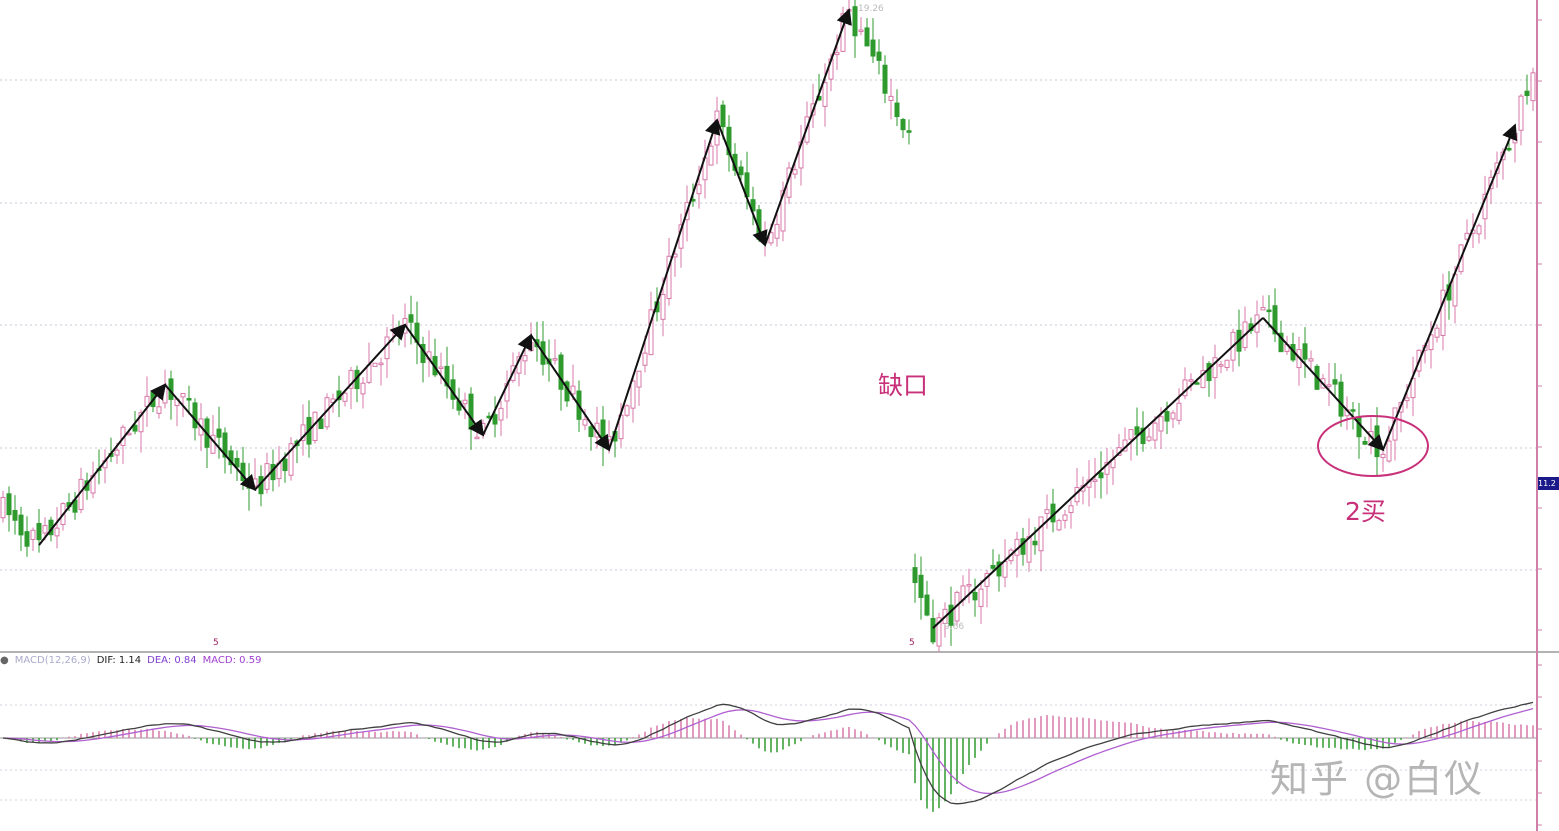 This screenshot has height=831, width=1559. I want to click on buy2-annotation: 2买, so click(1365, 511).